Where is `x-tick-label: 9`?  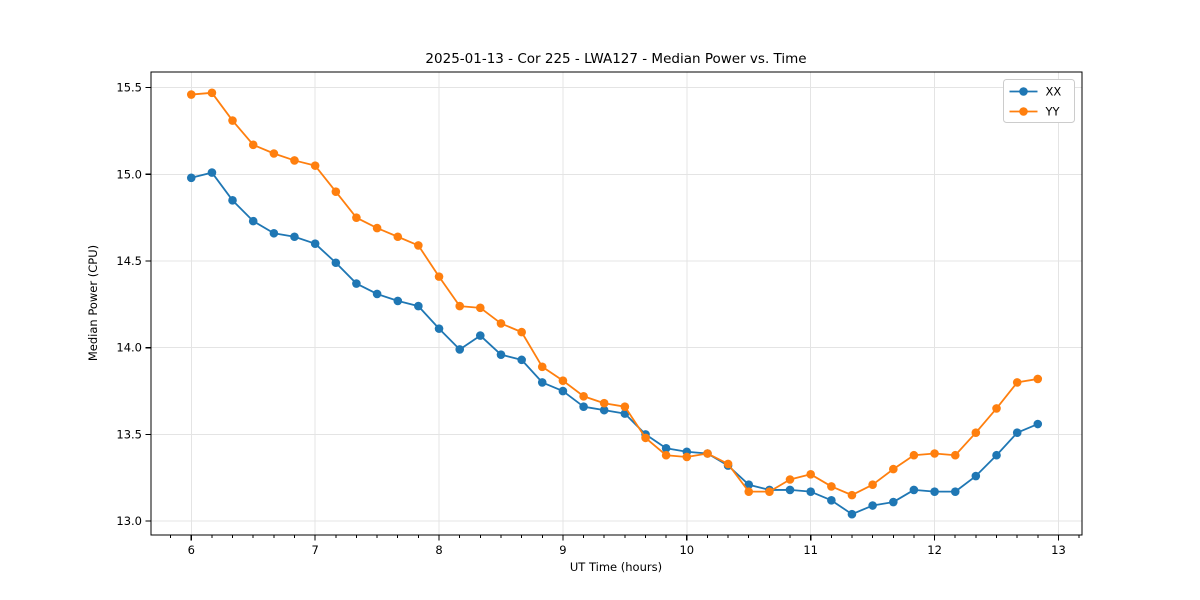 x-tick-label: 9 is located at coordinates (562, 550).